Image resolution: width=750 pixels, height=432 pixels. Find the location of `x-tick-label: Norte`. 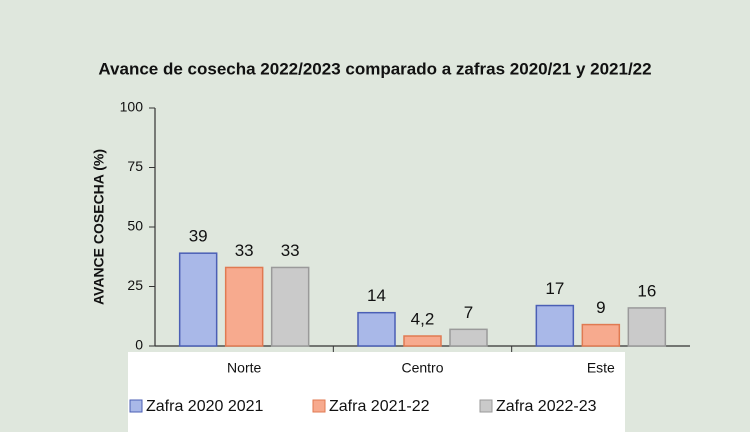

x-tick-label: Norte is located at coordinates (244, 368).